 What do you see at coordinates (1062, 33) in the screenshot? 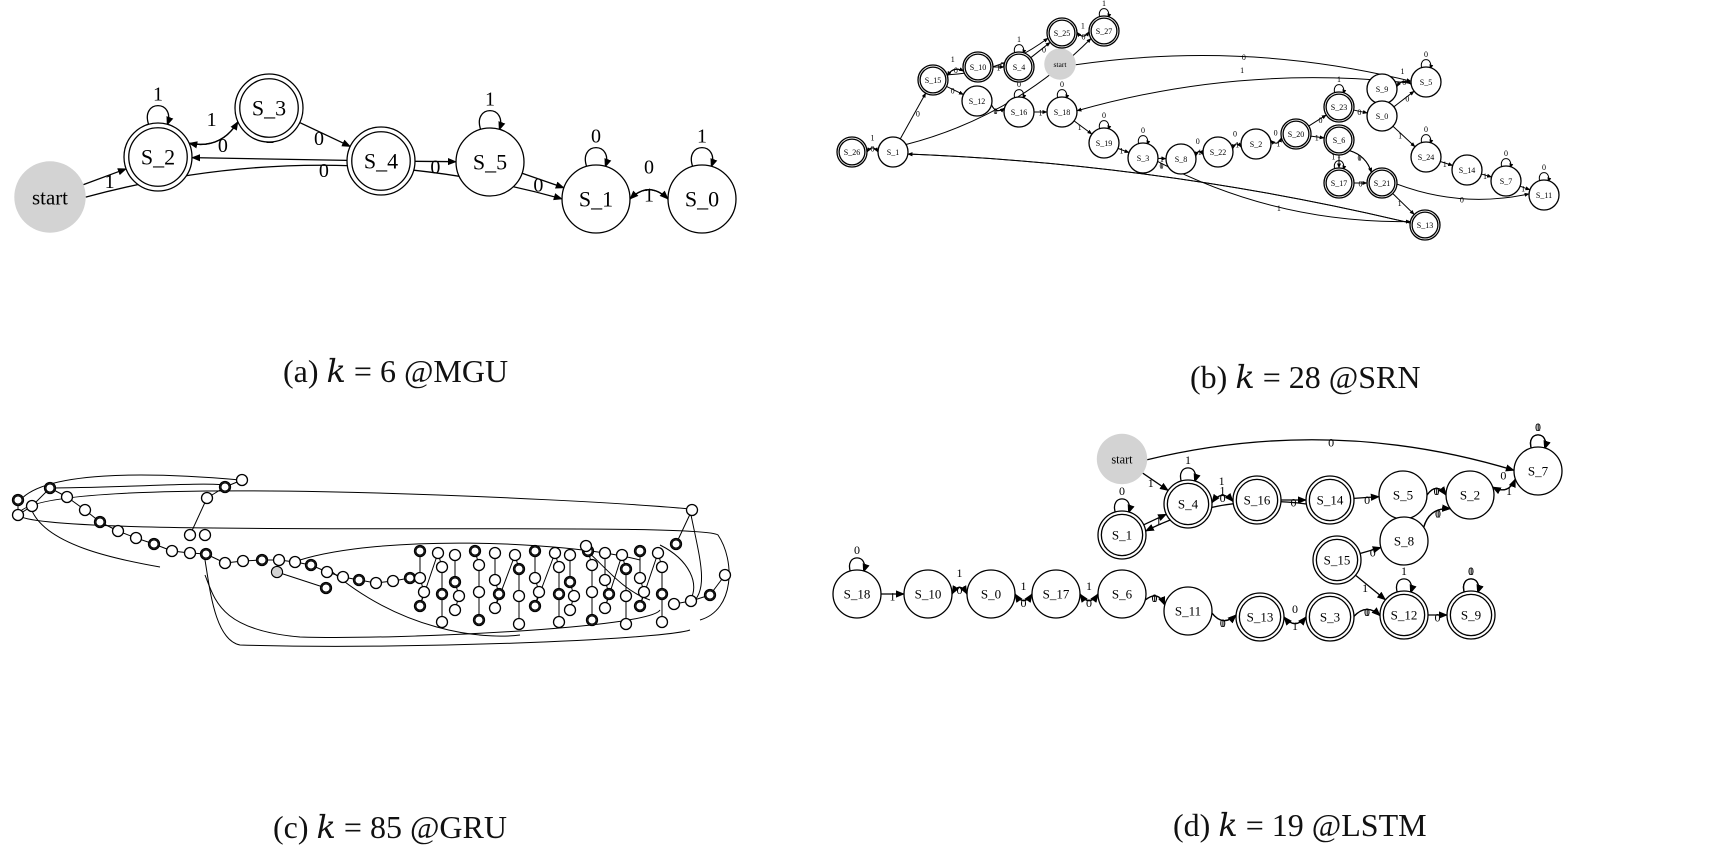
I see `state-s-25: S_25` at bounding box center [1062, 33].